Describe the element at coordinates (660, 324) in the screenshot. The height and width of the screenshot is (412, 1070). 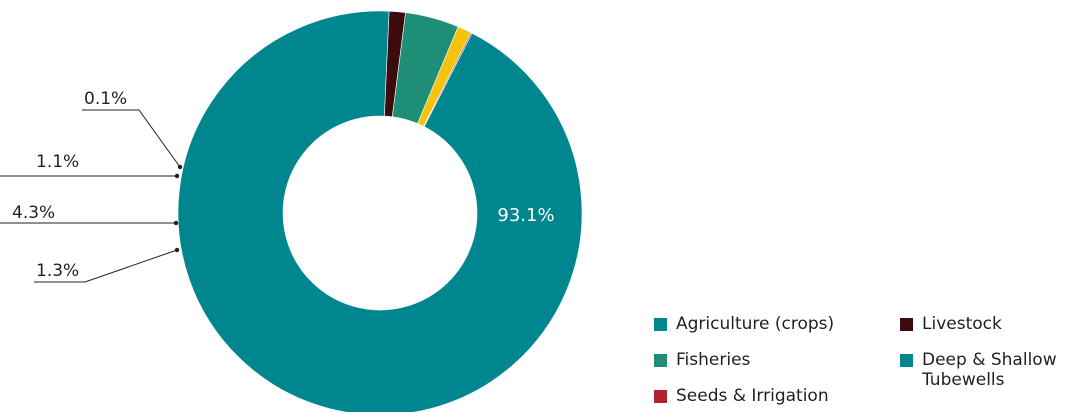
I see `legend-swatch-agriculture` at that location.